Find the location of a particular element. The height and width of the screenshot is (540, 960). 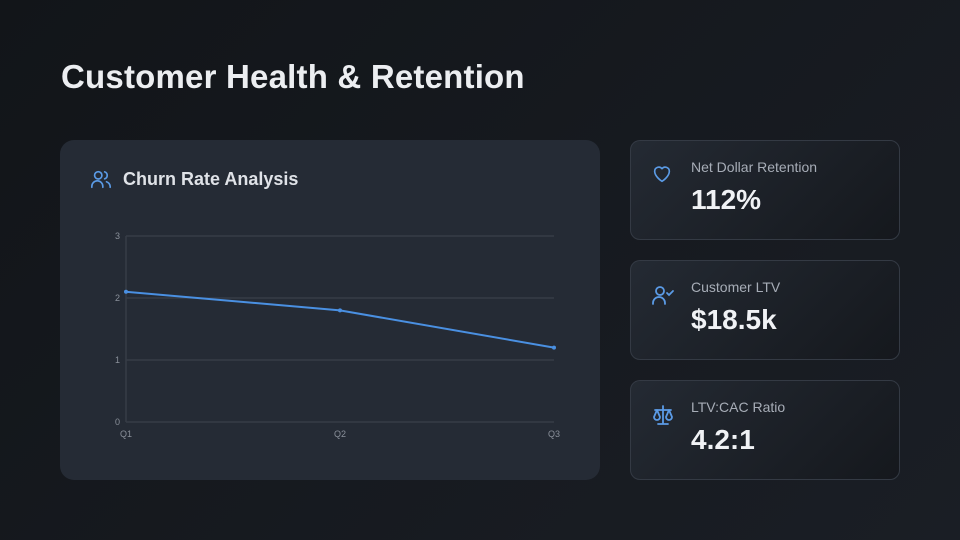

series-line is located at coordinates (340, 319).